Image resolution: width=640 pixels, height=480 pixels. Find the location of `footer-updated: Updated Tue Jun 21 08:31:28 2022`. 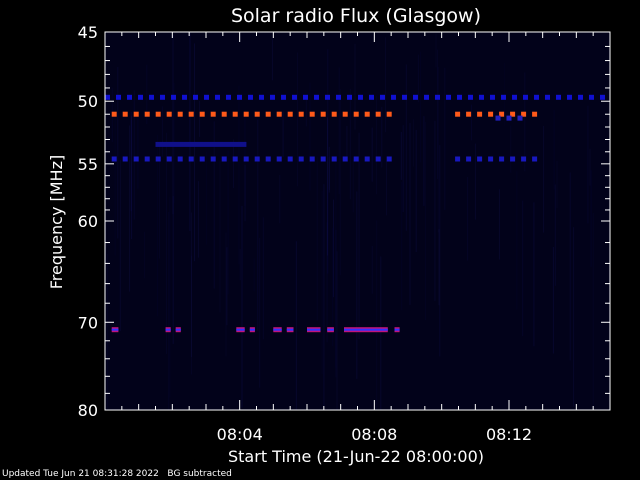

footer-updated: Updated Tue Jun 21 08:31:28 2022 is located at coordinates (80, 474).